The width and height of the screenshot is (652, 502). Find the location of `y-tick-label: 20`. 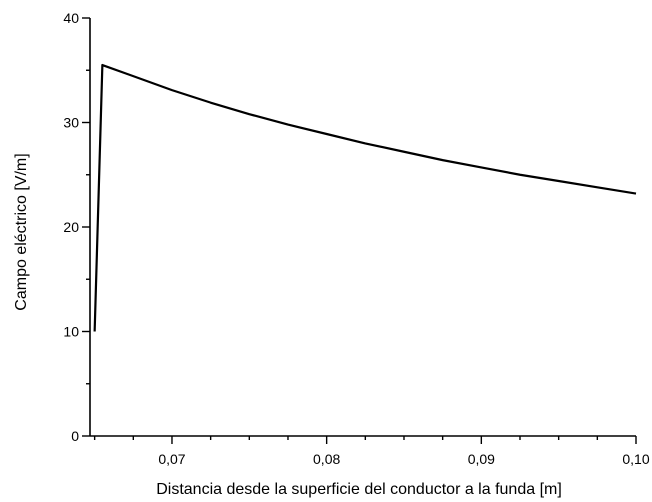

y-tick-label: 20 is located at coordinates (71, 227).